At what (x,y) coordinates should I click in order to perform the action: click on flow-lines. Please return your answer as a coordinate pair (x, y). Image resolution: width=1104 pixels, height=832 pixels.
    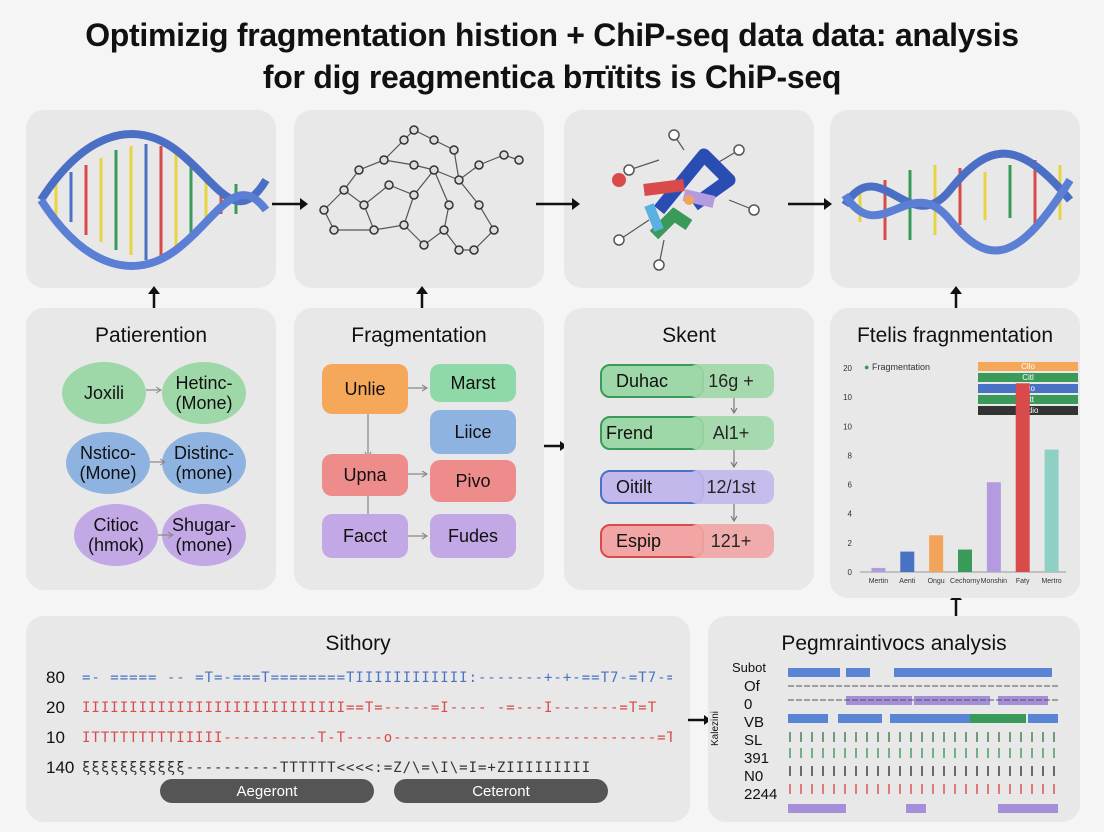
    Looking at the image, I should click on (734, 460).